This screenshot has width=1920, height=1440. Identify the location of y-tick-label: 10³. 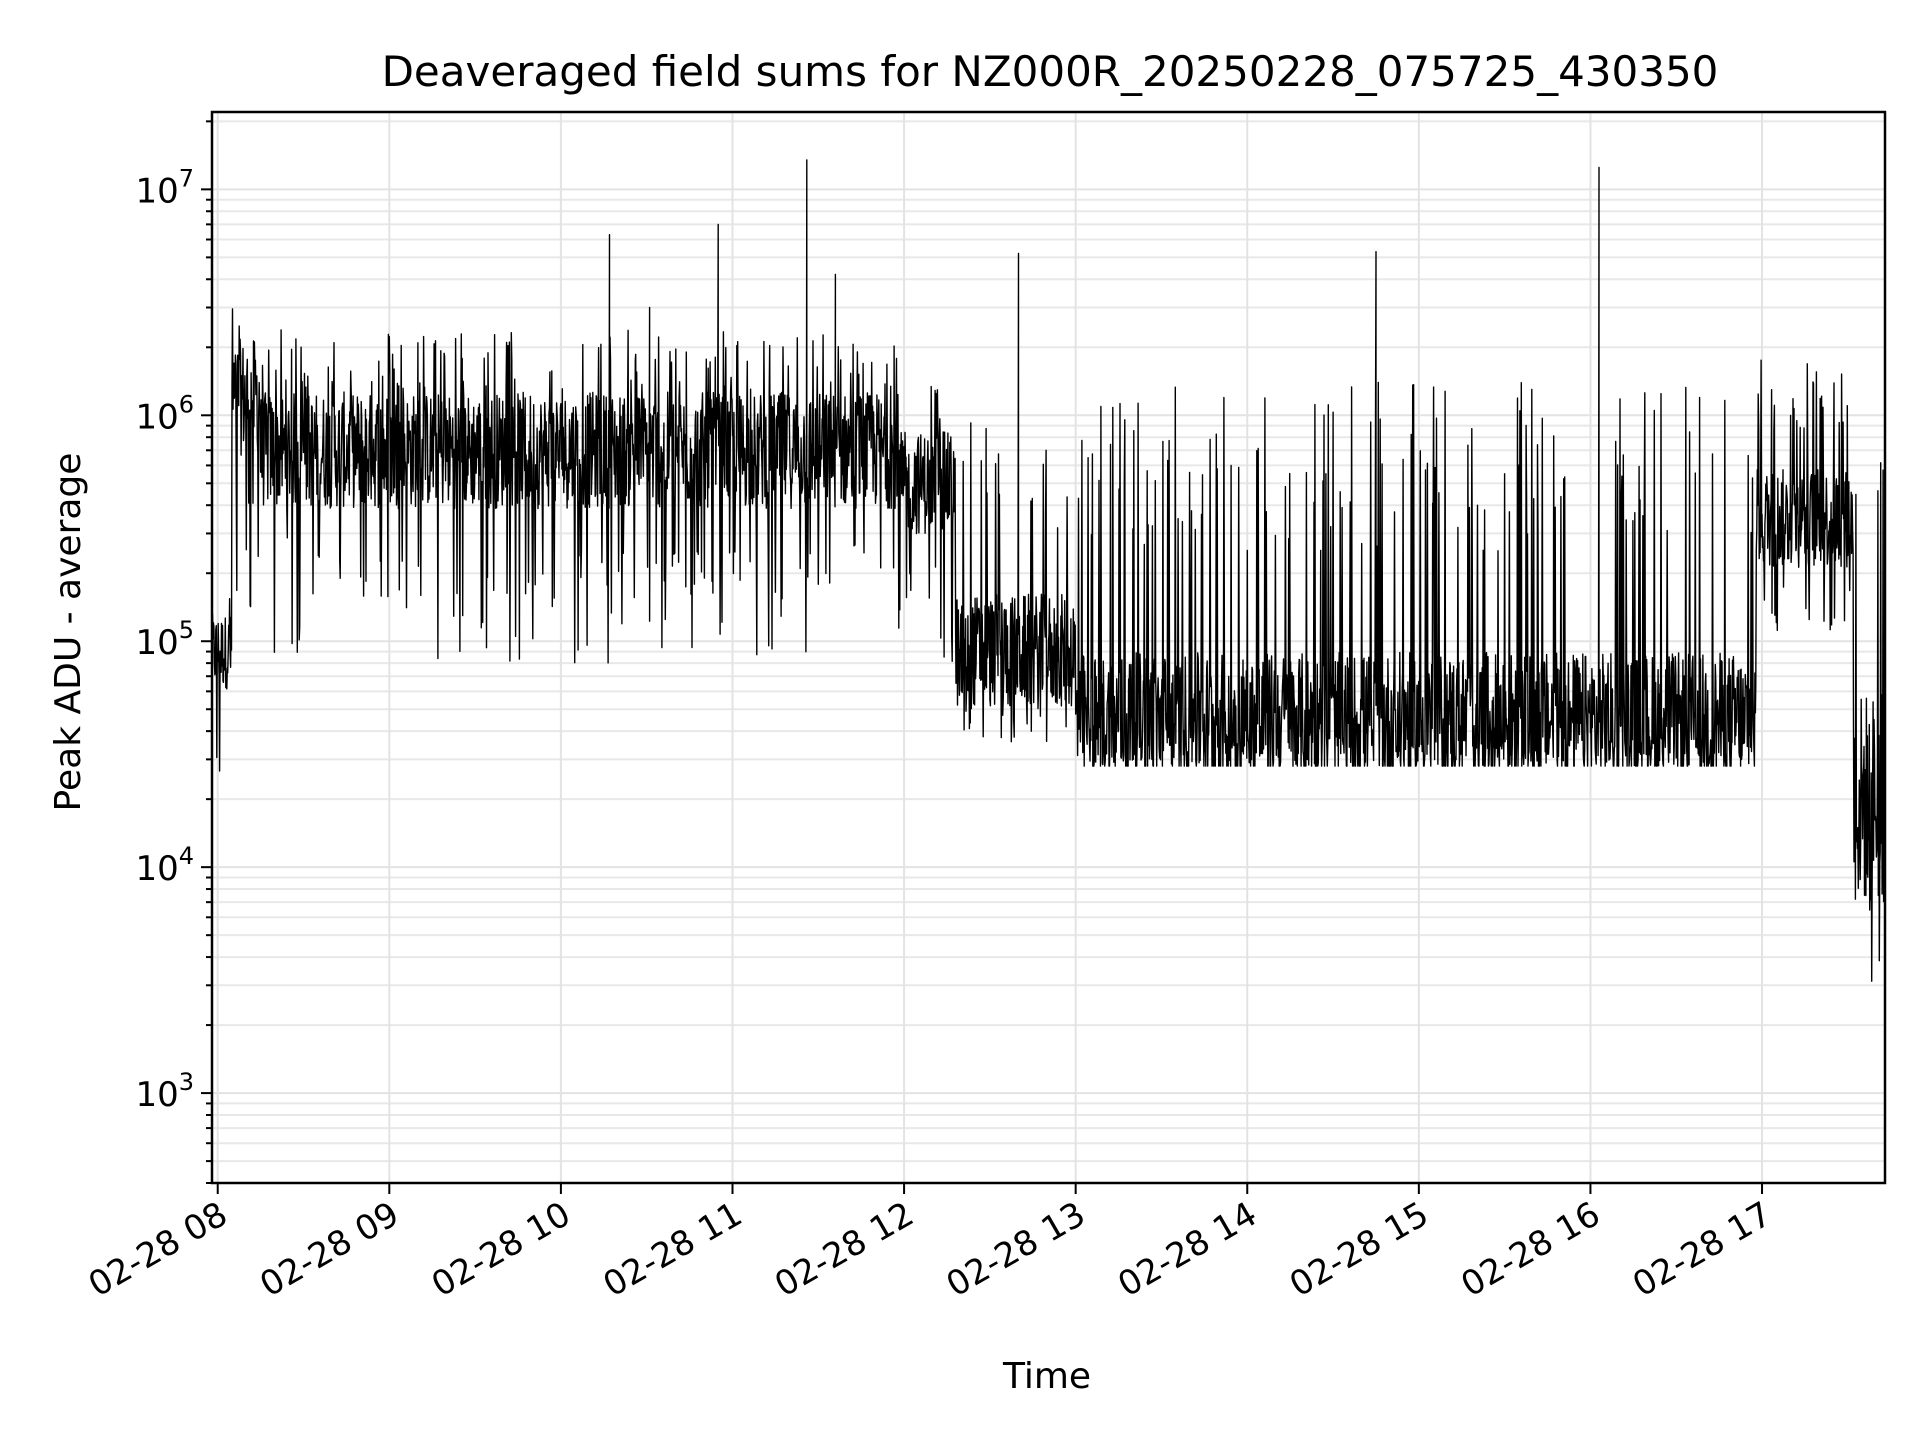
(164, 1091).